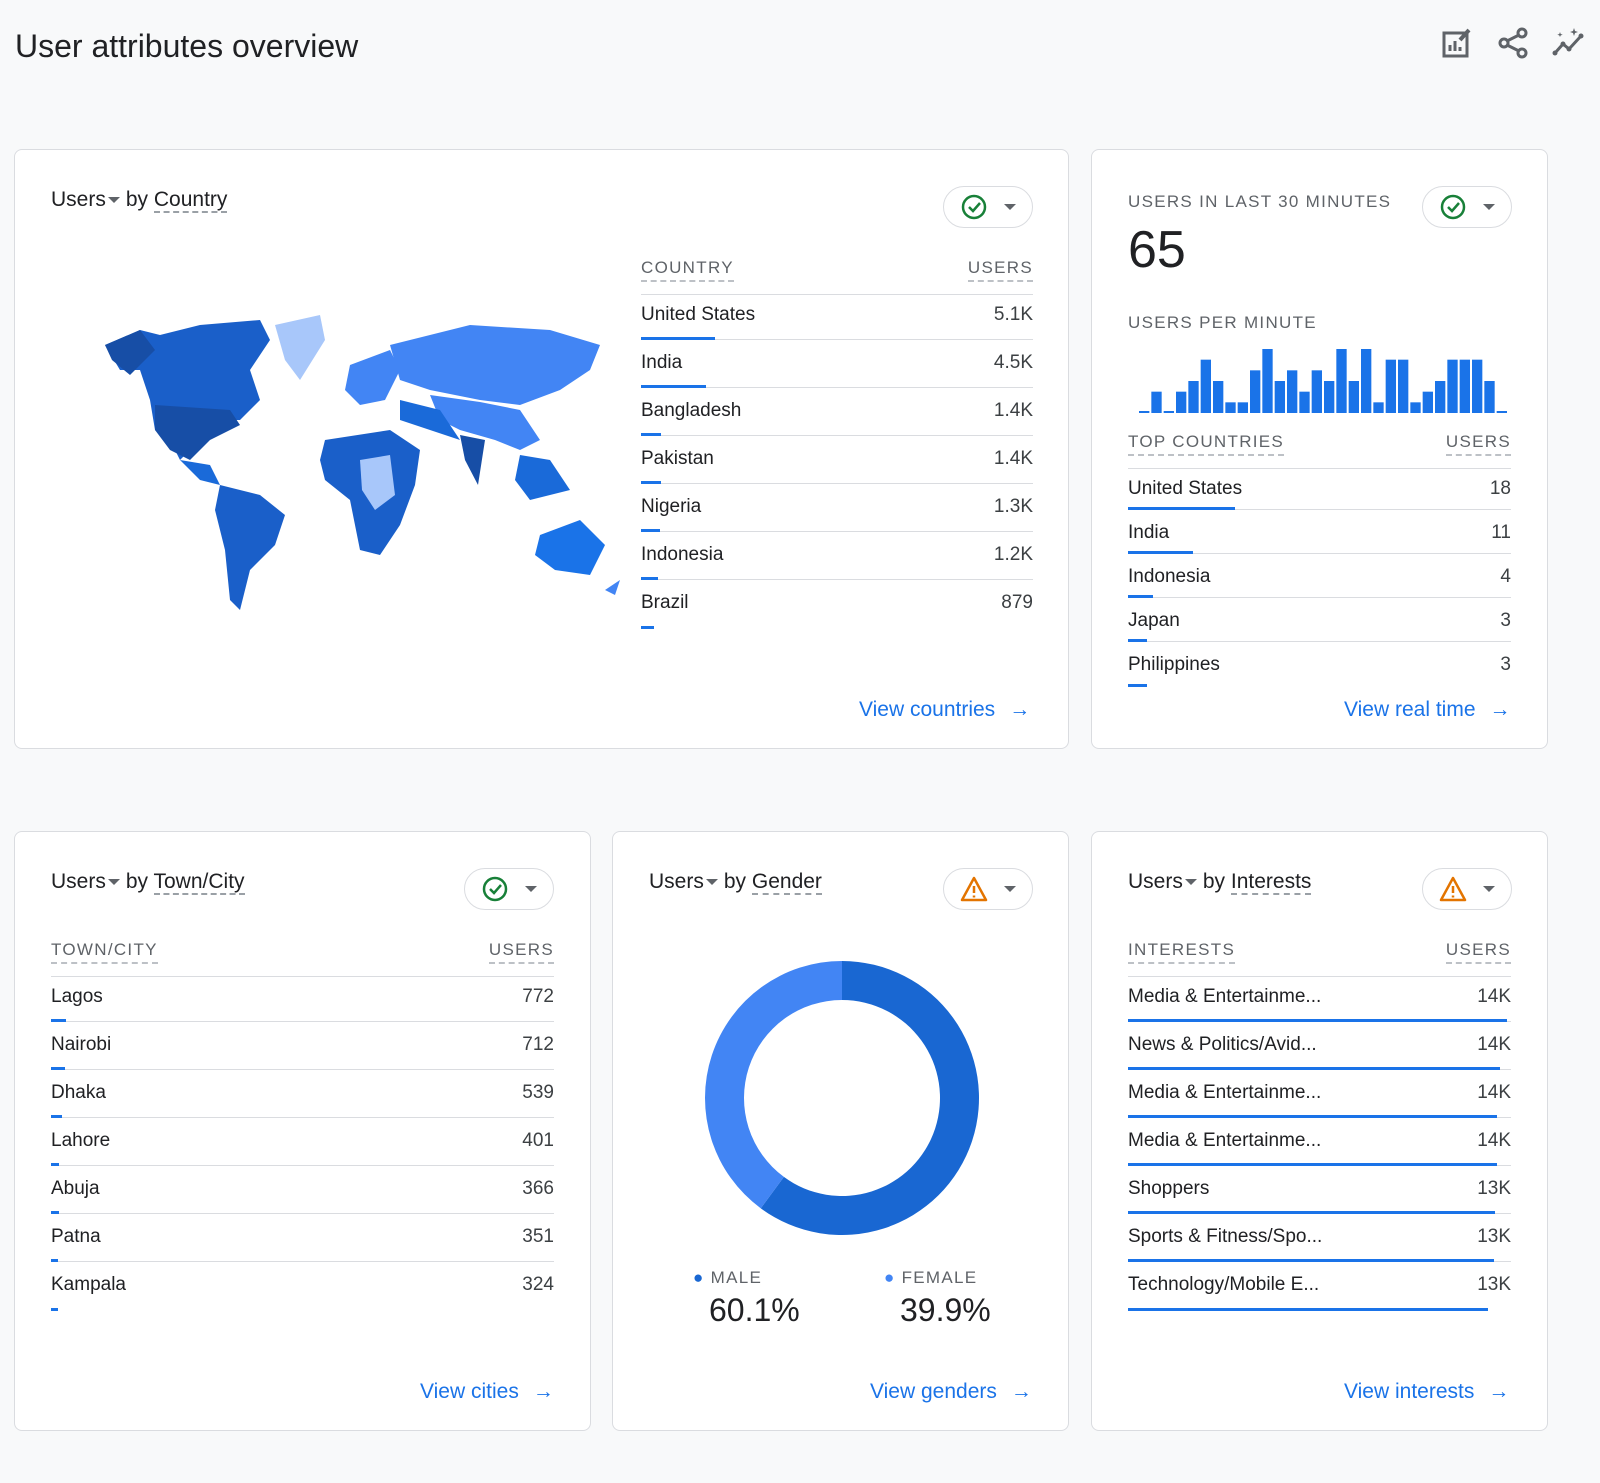 The image size is (1600, 1483). Describe the element at coordinates (1149, 532) in the screenshot. I see `row-label: India` at that location.